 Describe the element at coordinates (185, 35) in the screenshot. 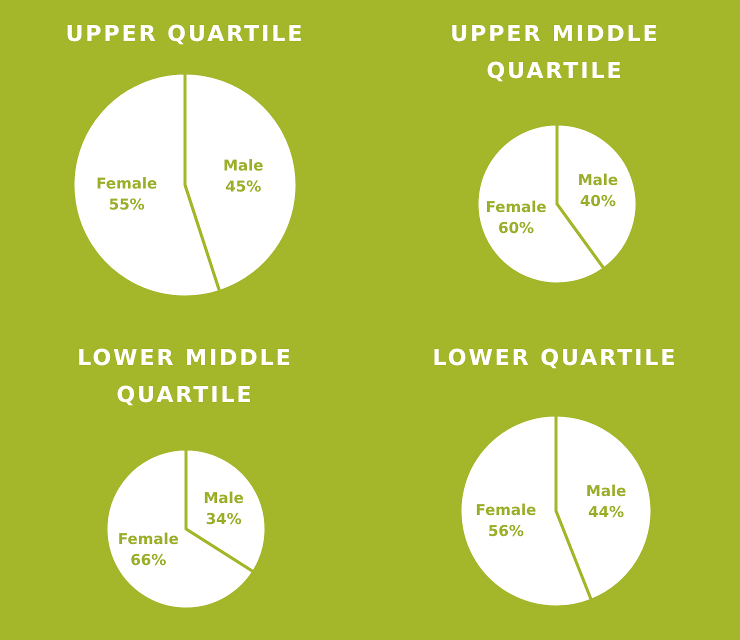

I see `chart-title: UPPER QUARTILE` at that location.